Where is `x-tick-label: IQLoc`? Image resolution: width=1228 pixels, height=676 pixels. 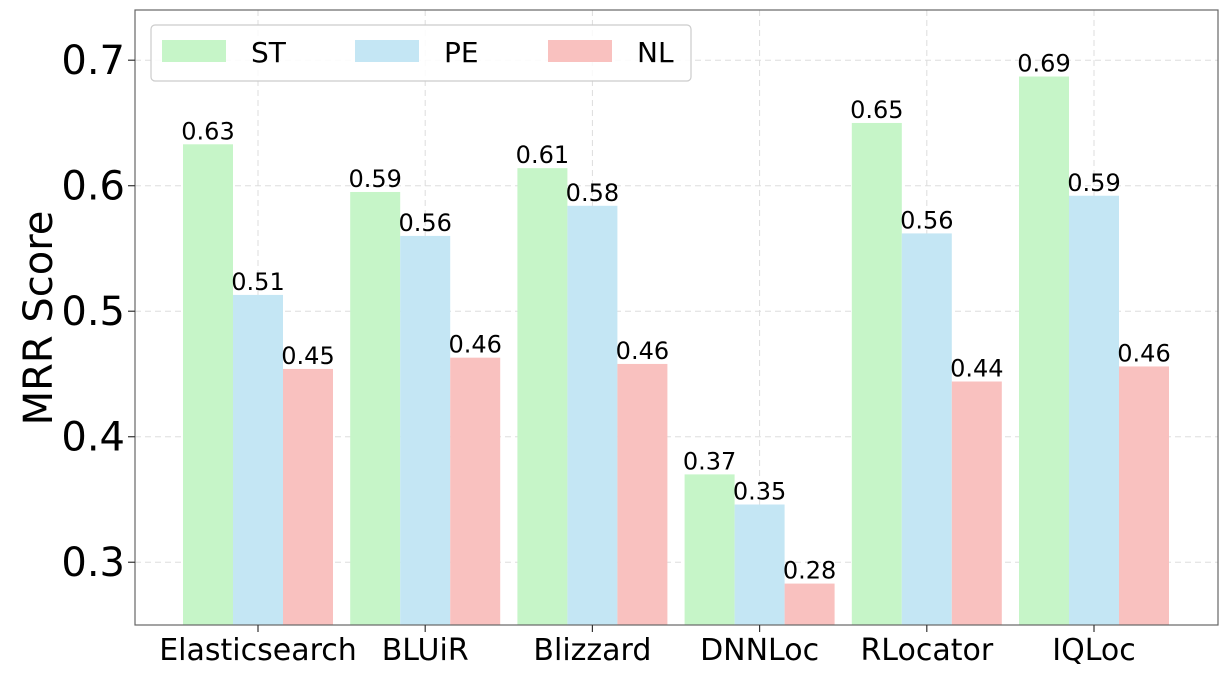
x-tick-label: IQLoc is located at coordinates (1094, 650).